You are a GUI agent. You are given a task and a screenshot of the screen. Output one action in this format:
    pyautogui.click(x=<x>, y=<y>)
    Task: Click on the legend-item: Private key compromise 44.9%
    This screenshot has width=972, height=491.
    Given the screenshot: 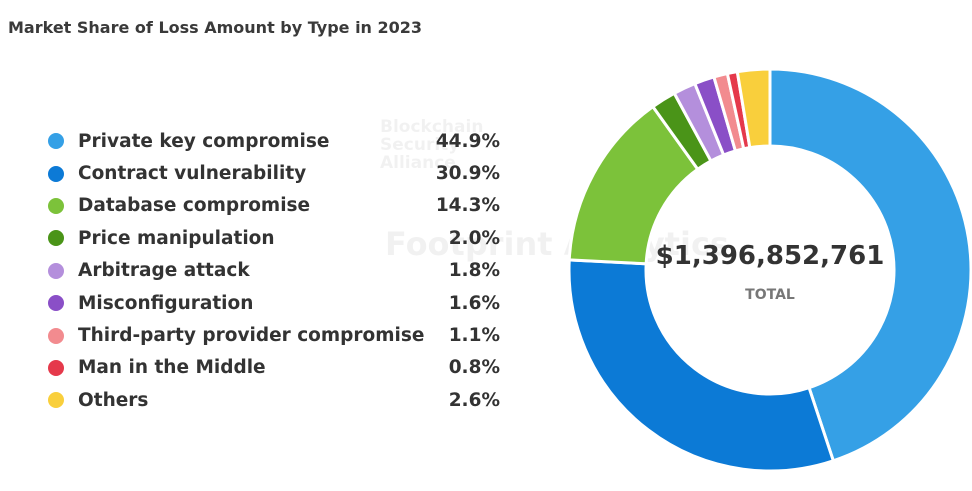 What is the action you would take?
    pyautogui.click(x=274, y=141)
    